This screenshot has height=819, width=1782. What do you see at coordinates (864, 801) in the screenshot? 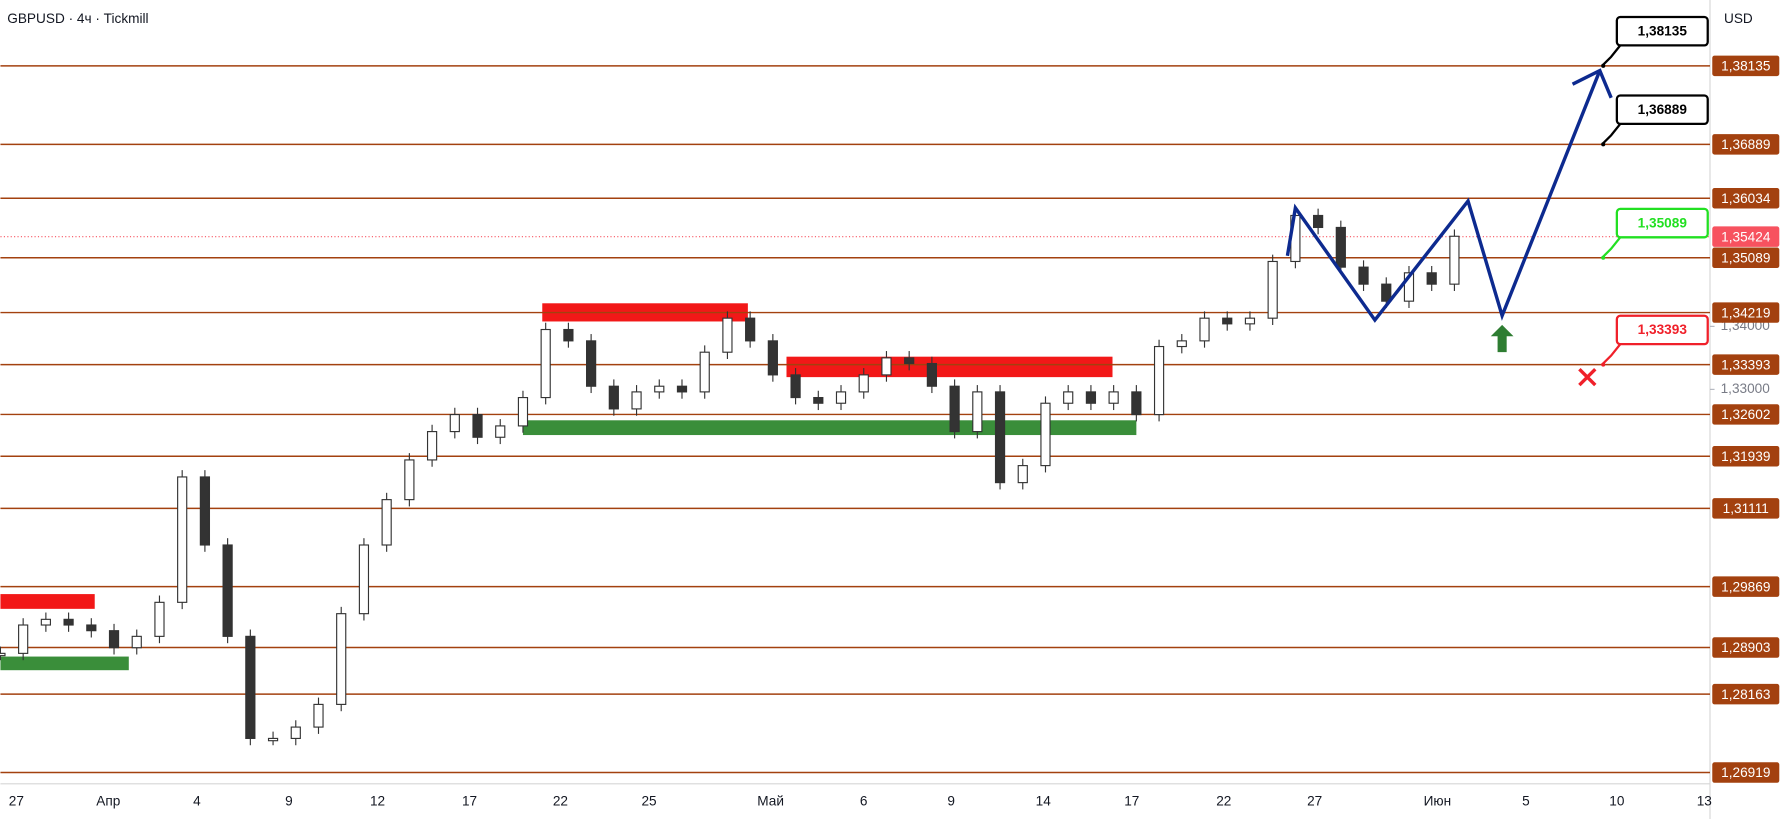
I see `x-tick-label: 6` at bounding box center [864, 801].